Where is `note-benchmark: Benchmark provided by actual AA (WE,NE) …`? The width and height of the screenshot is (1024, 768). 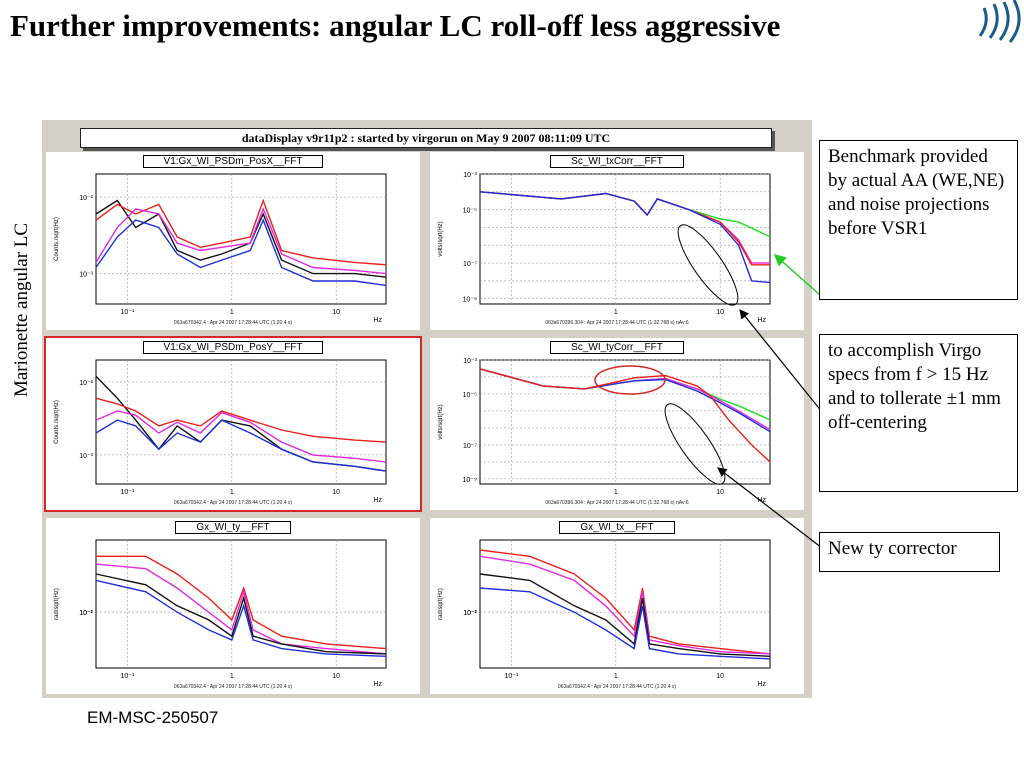
note-benchmark: Benchmark provided by actual AA (WE,NE) … is located at coordinates (918, 220).